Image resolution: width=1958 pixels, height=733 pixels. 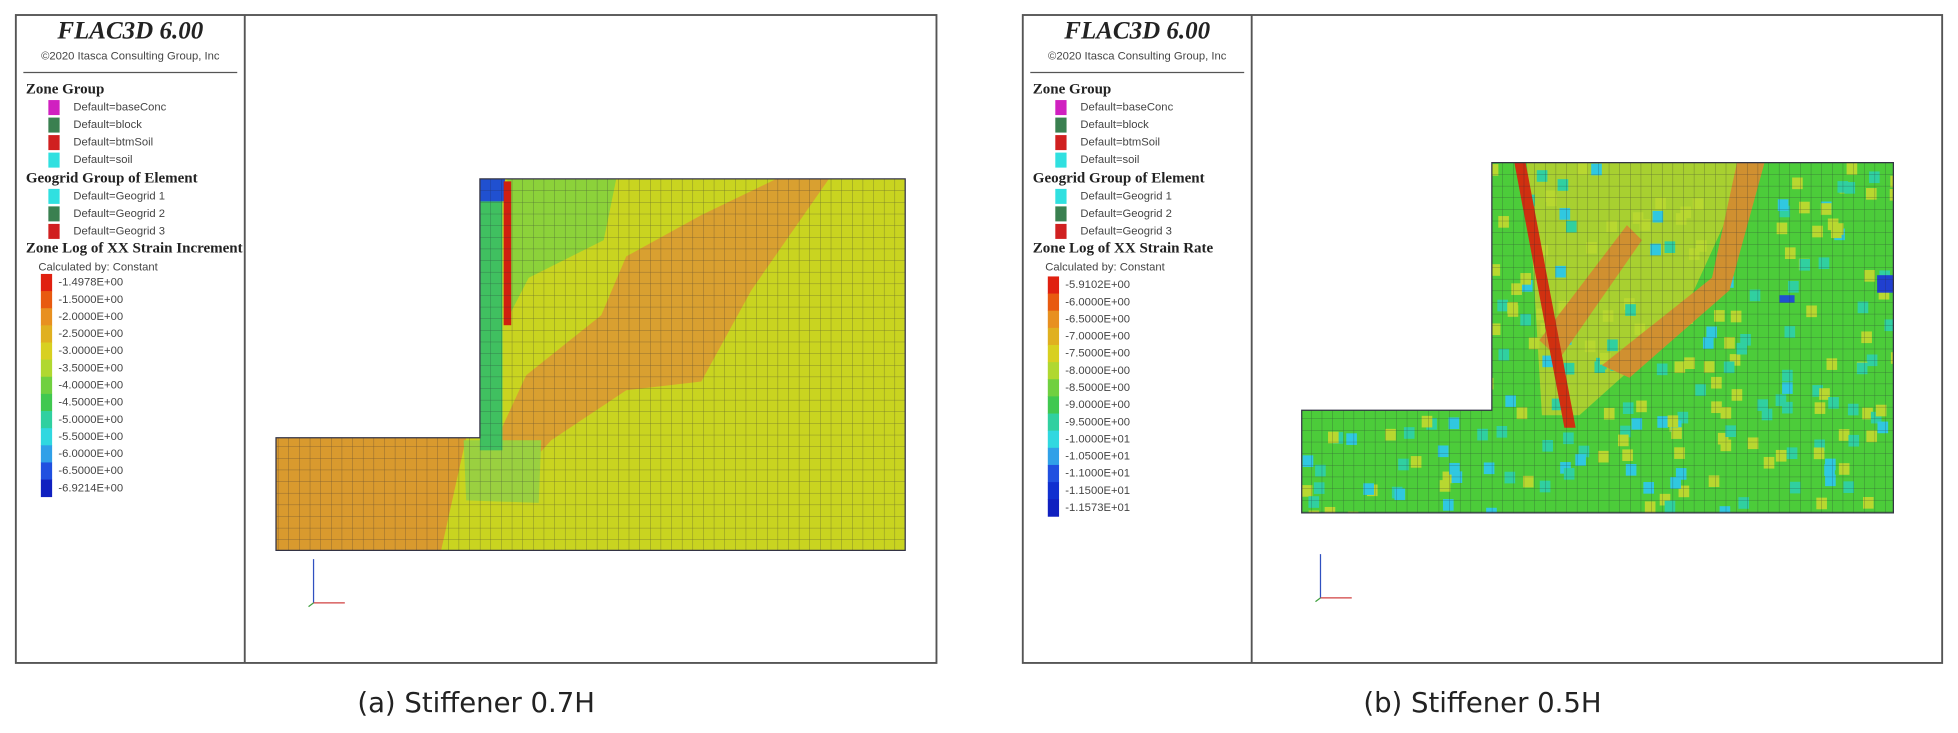 What do you see at coordinates (90, 488) in the screenshot?
I see `contour-label: -6.9214E+00` at bounding box center [90, 488].